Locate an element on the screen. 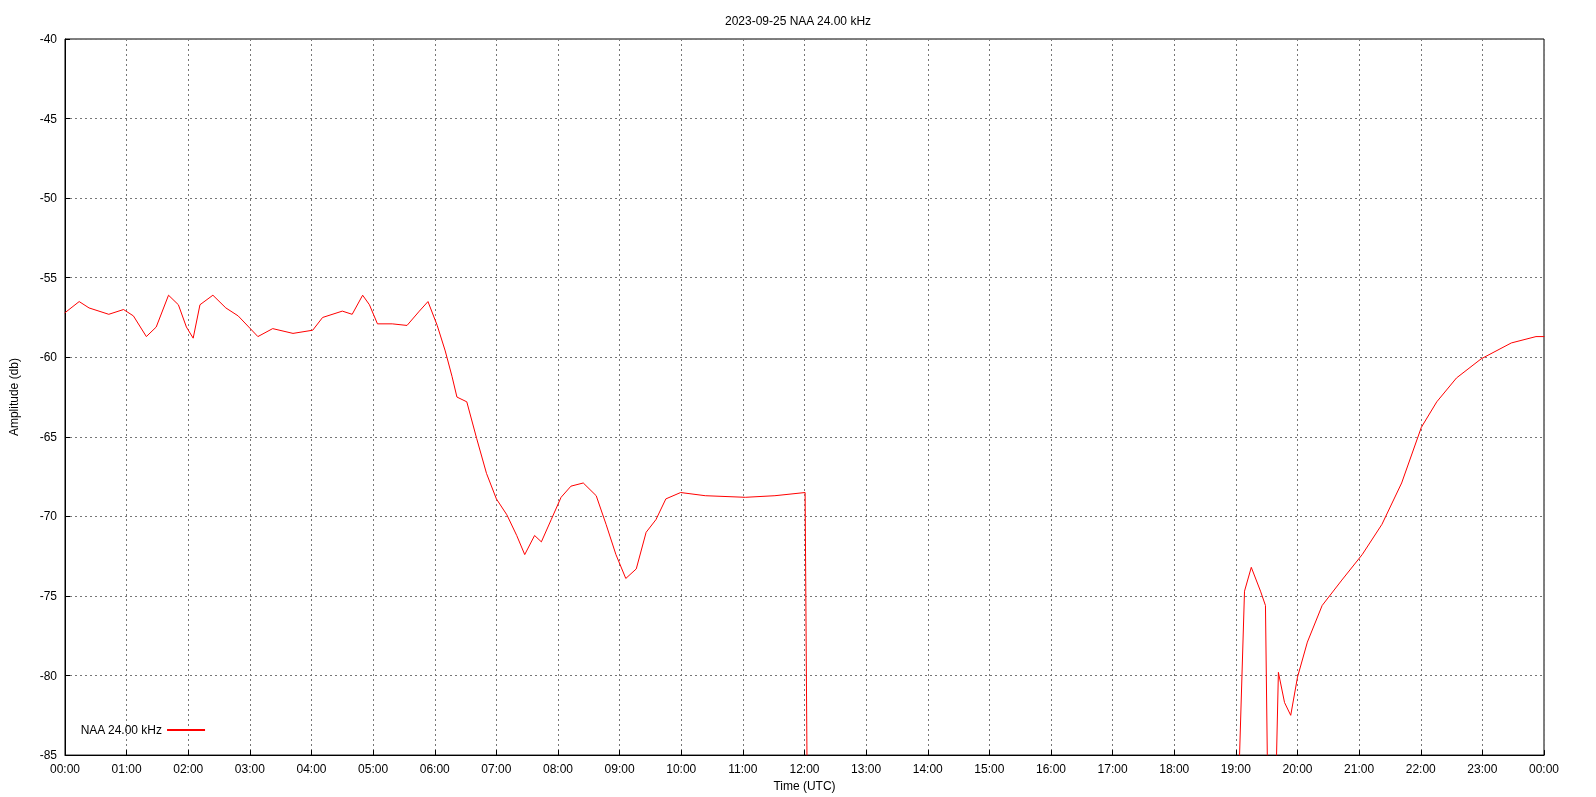 Image resolution: width=1596 pixels, height=797 pixels. legend-label: NAA 24.00 kHz is located at coordinates (121, 730).